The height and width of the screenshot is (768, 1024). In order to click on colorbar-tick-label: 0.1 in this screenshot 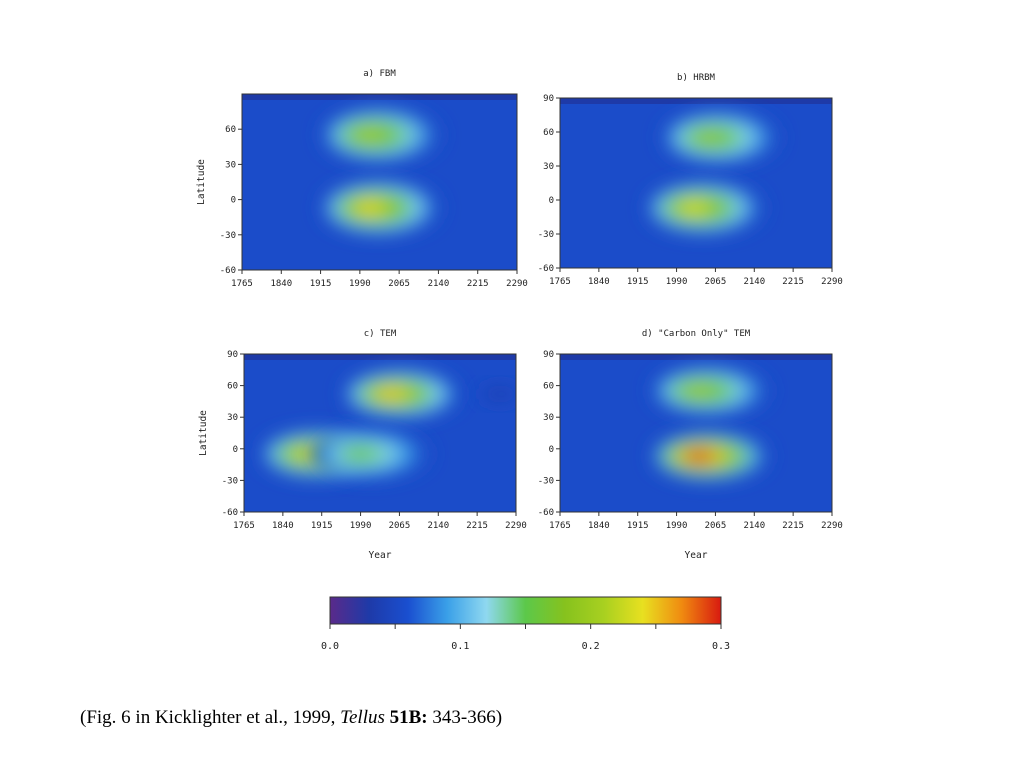, I will do `click(460, 646)`.